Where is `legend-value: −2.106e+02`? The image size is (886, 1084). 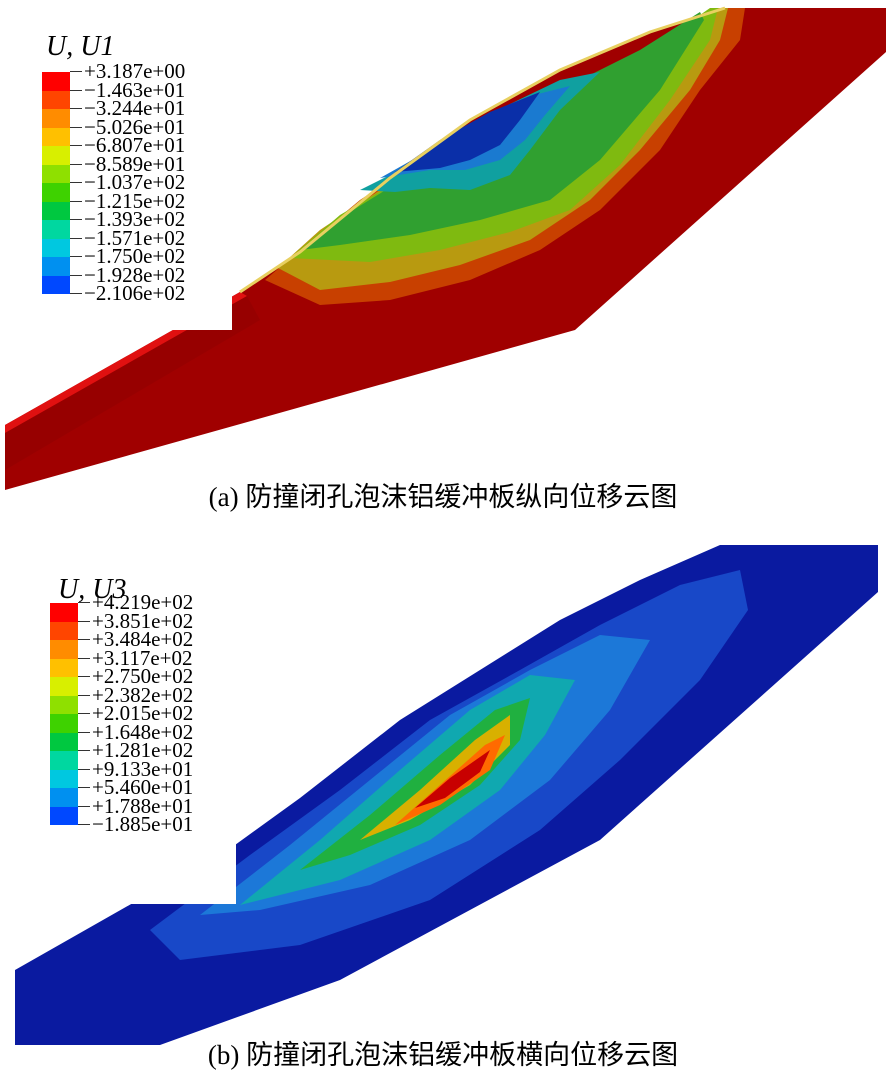
legend-value: −2.106e+02 is located at coordinates (145, 293).